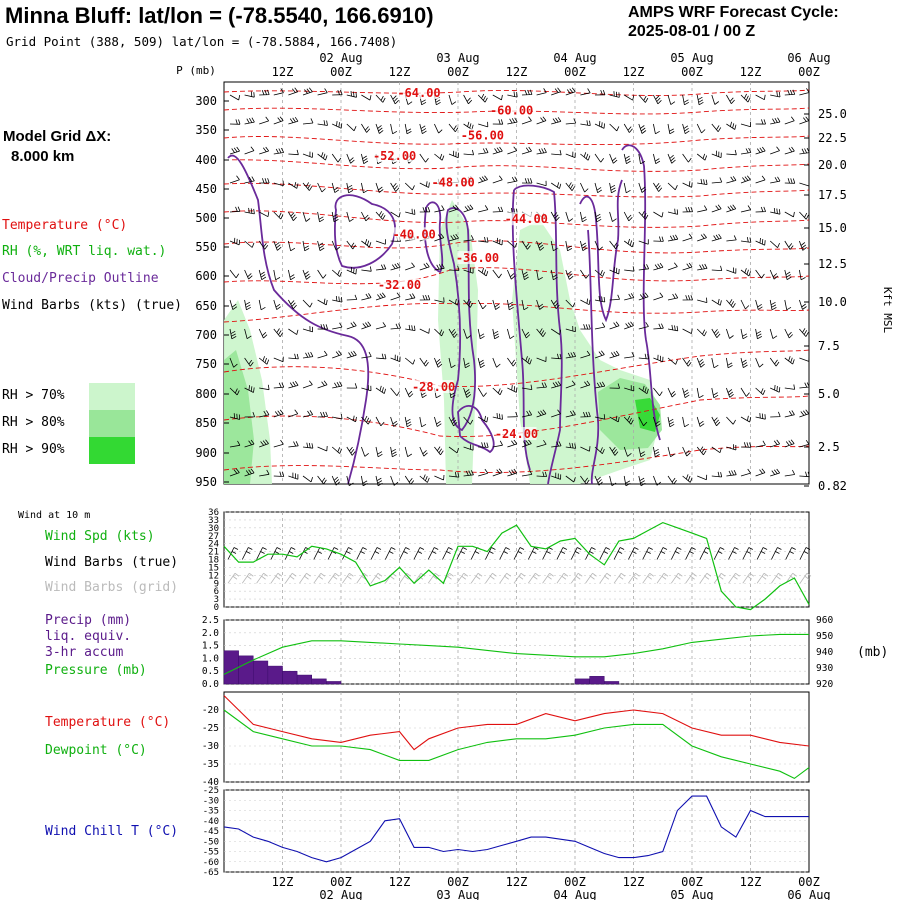 This screenshot has width=900, height=900. What do you see at coordinates (394, 156) in the screenshot?
I see `temperature-label: -52.00` at bounding box center [394, 156].